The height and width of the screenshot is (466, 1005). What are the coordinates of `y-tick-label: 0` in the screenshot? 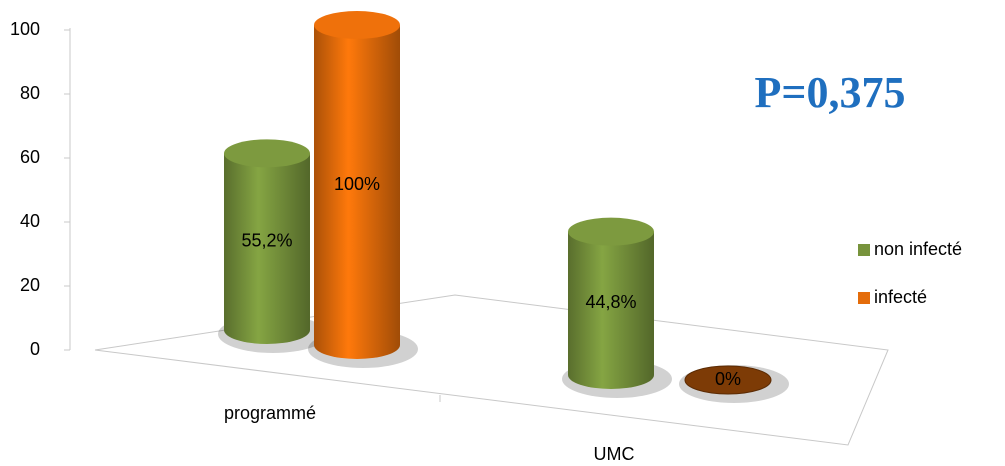 It's located at (35, 349).